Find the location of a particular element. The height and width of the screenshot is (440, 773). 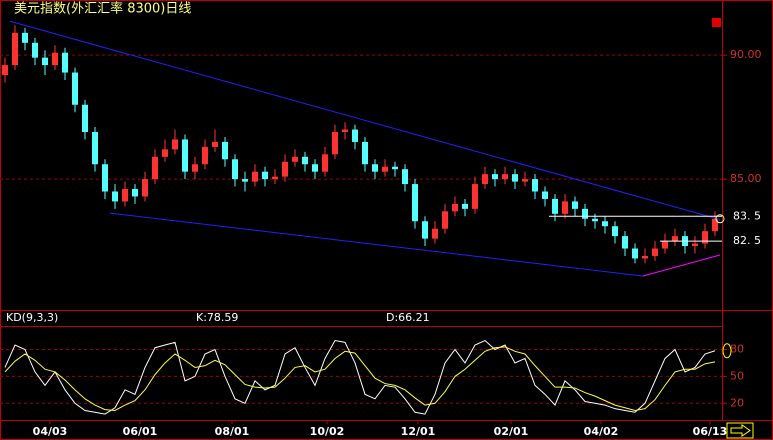

level-label: 82. 5 is located at coordinates (747, 240).